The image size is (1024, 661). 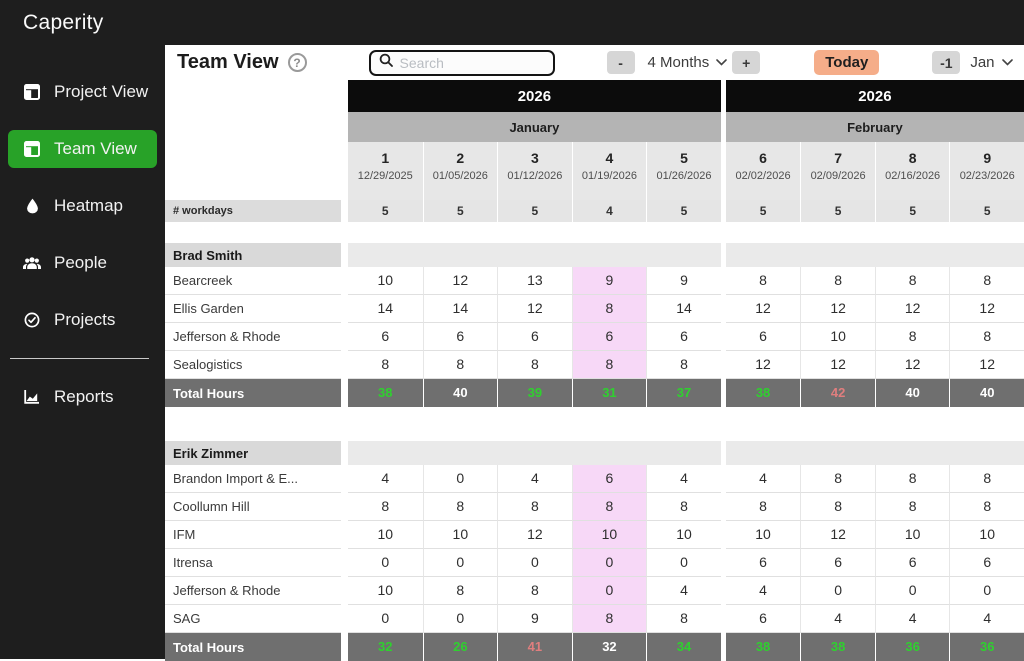 I want to click on range-decrease-button: -, so click(x=620, y=62).